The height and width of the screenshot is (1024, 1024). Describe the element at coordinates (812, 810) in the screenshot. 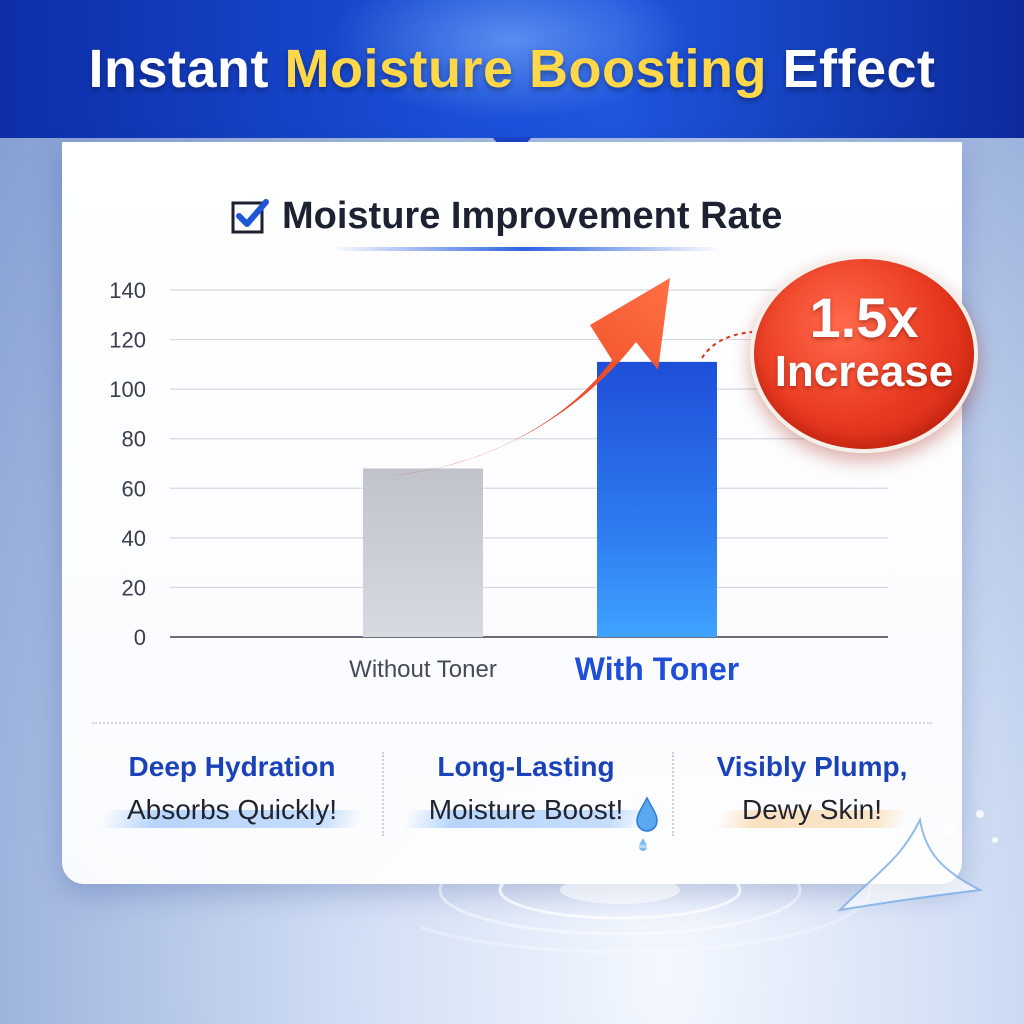

I see `feature-subtitle: Dewy Skin!` at that location.